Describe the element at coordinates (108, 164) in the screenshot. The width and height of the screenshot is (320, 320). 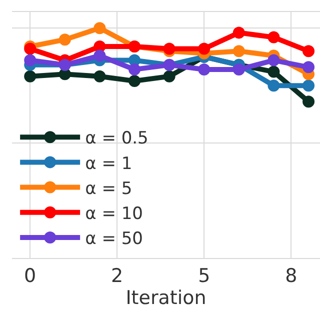
I see `legend-label: α = 1` at that location.